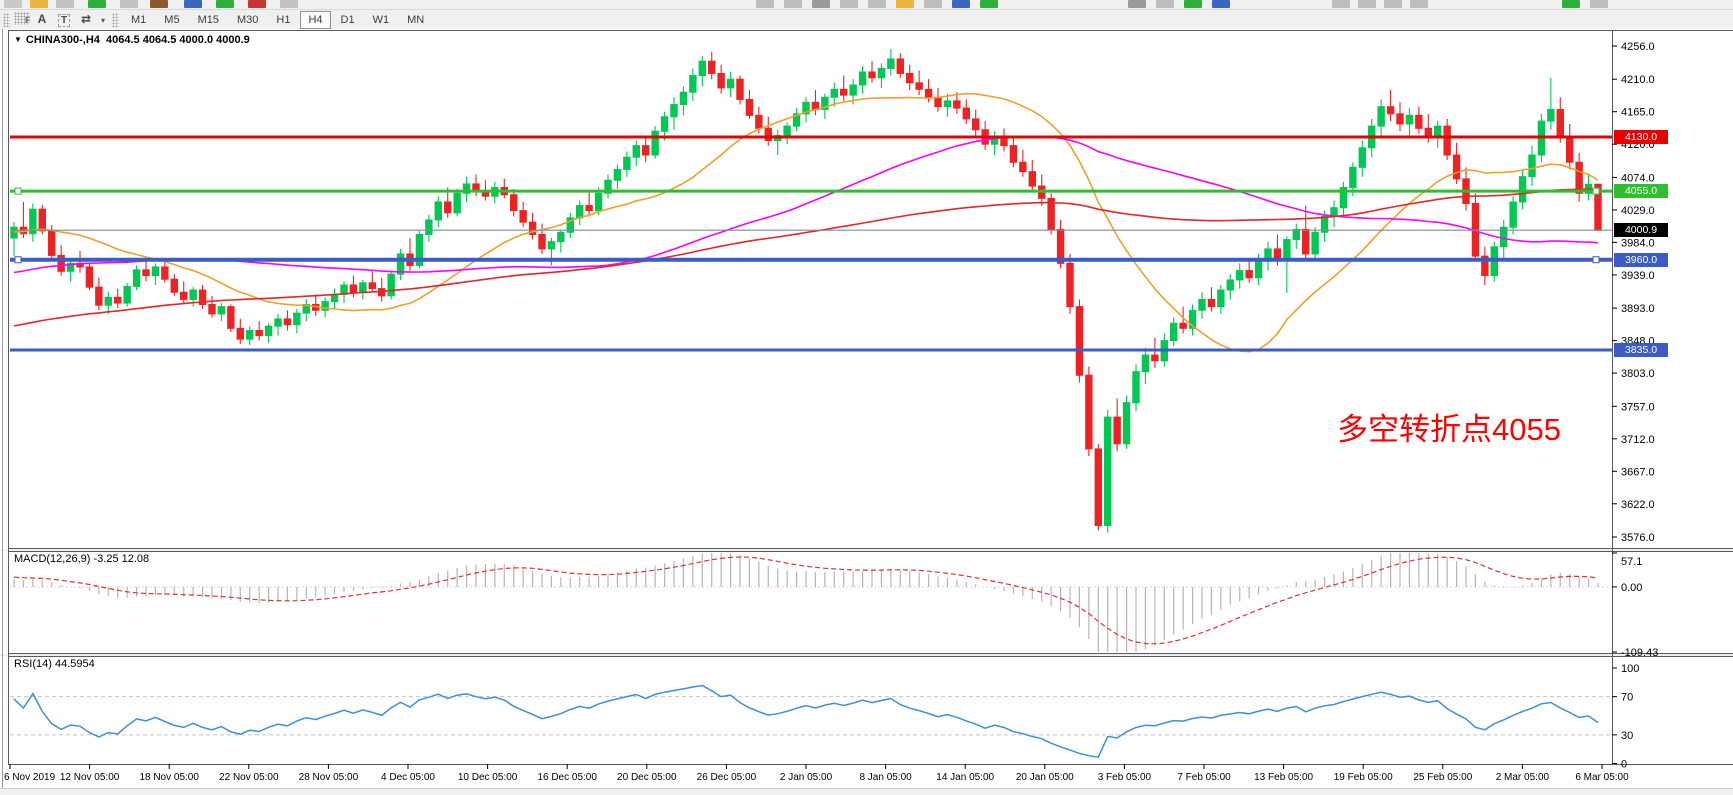 The image size is (1733, 795). What do you see at coordinates (1204, 777) in the screenshot?
I see `date-tick-label: 7 Feb 05:00` at bounding box center [1204, 777].